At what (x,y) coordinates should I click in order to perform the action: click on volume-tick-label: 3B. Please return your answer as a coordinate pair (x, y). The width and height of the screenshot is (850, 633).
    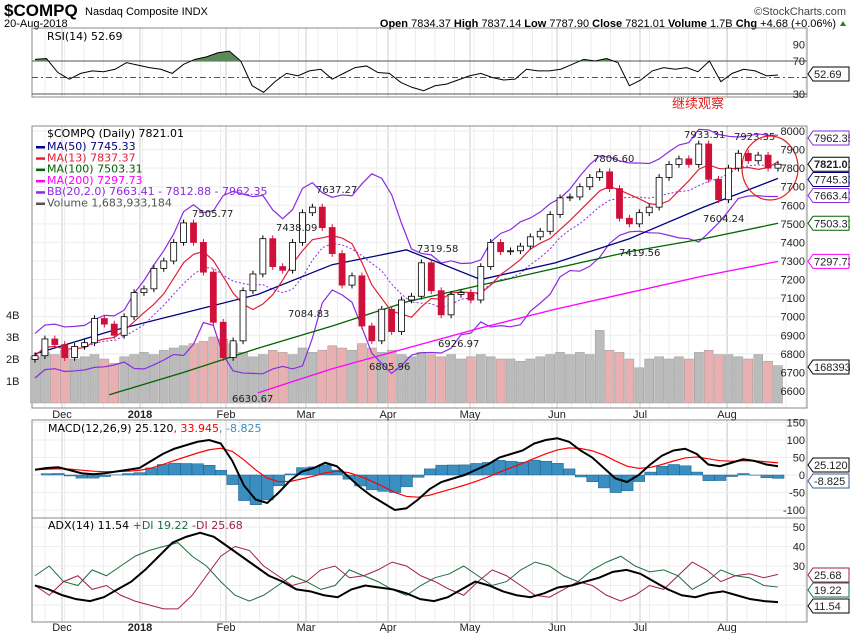
    Looking at the image, I should click on (12, 338).